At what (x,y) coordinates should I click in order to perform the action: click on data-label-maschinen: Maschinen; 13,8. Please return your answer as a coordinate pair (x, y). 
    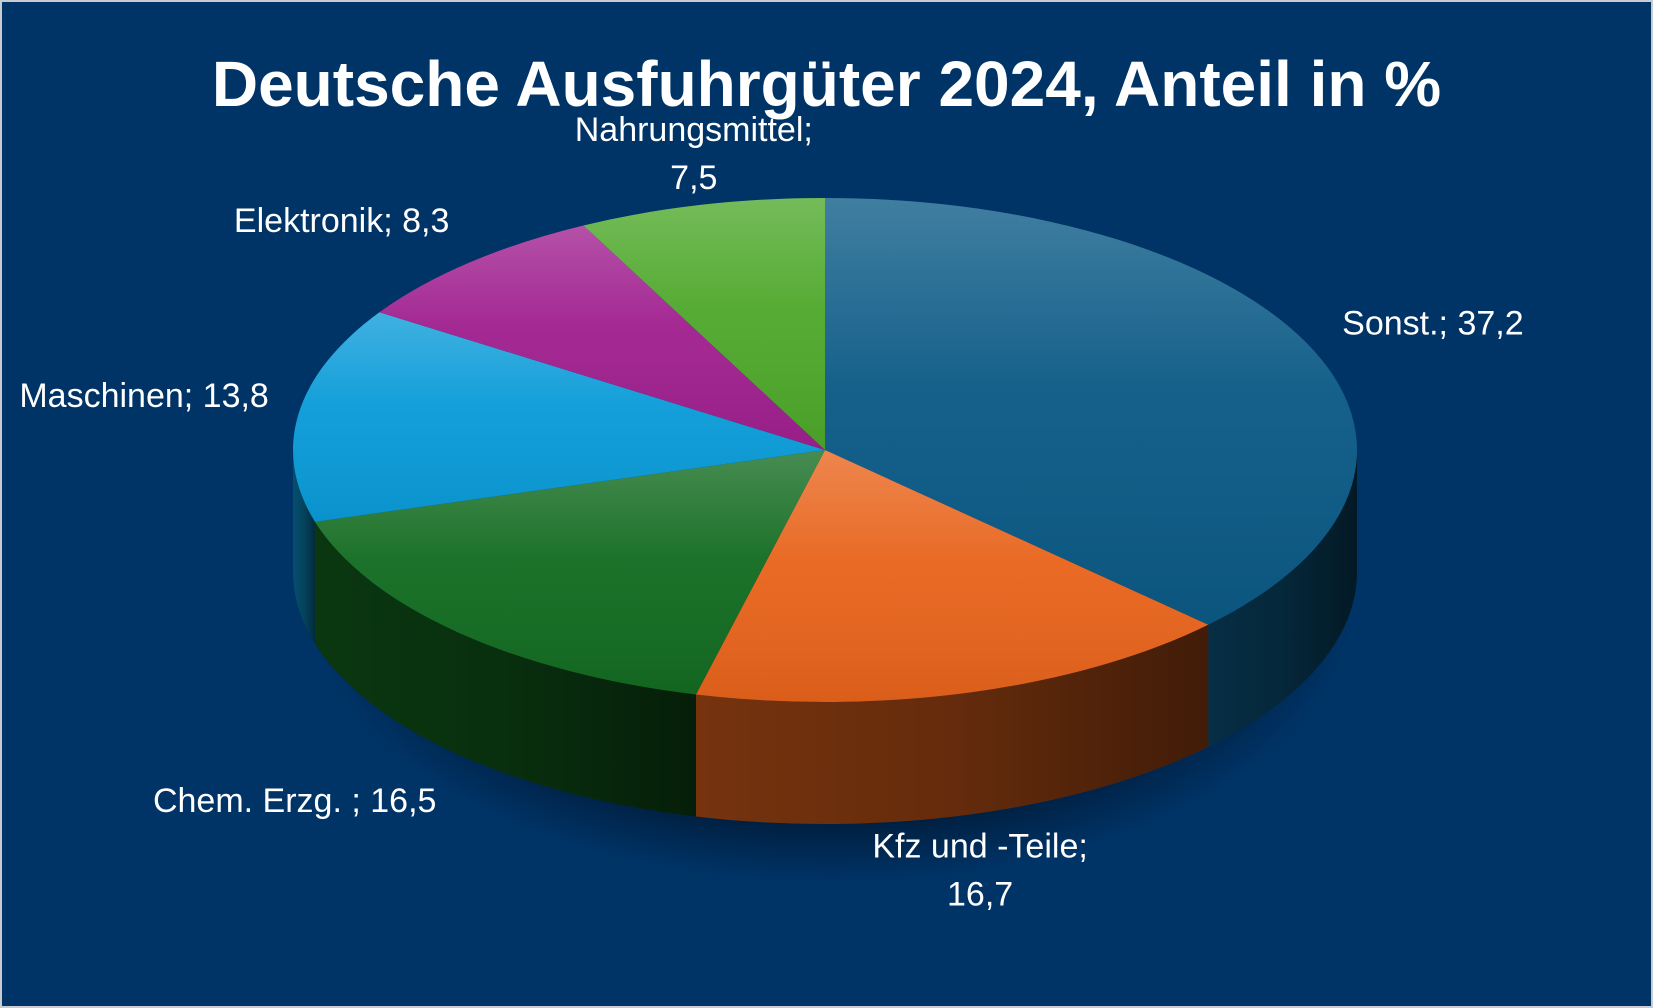
    Looking at the image, I should click on (144, 396).